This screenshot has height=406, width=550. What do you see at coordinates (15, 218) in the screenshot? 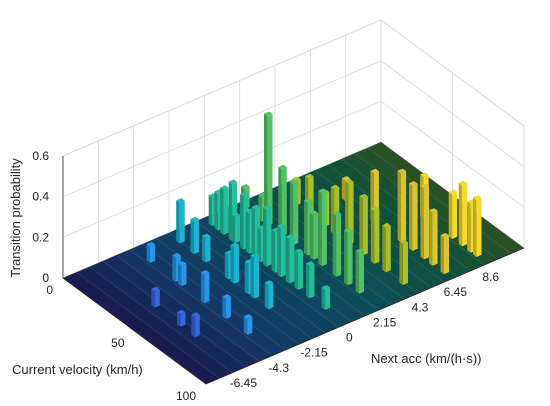
I see `z-axis-label: Transition probability` at bounding box center [15, 218].